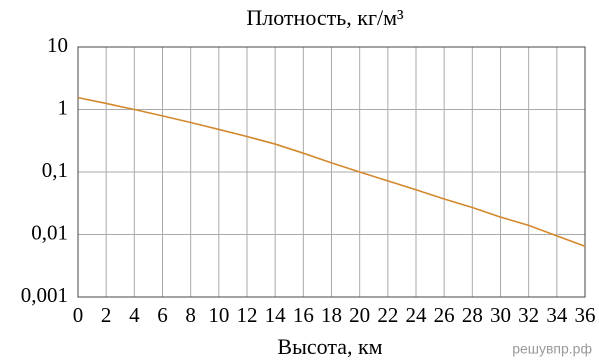 The image size is (599, 360). What do you see at coordinates (417, 315) in the screenshot?
I see `x-tick-label: 24` at bounding box center [417, 315].